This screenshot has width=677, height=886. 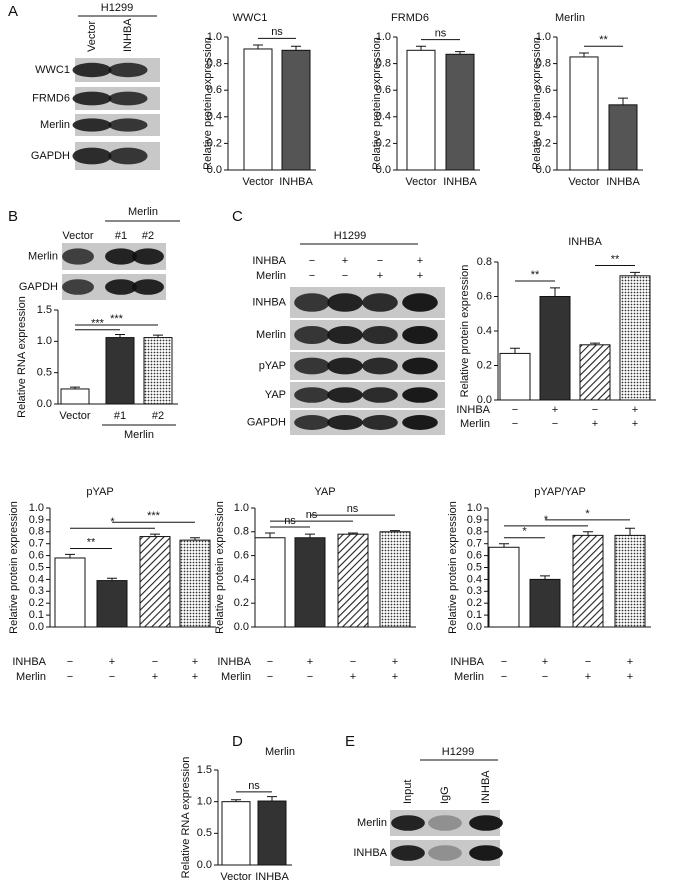 I want to click on y-tick-label: 1.5, so click(x=44, y=310).